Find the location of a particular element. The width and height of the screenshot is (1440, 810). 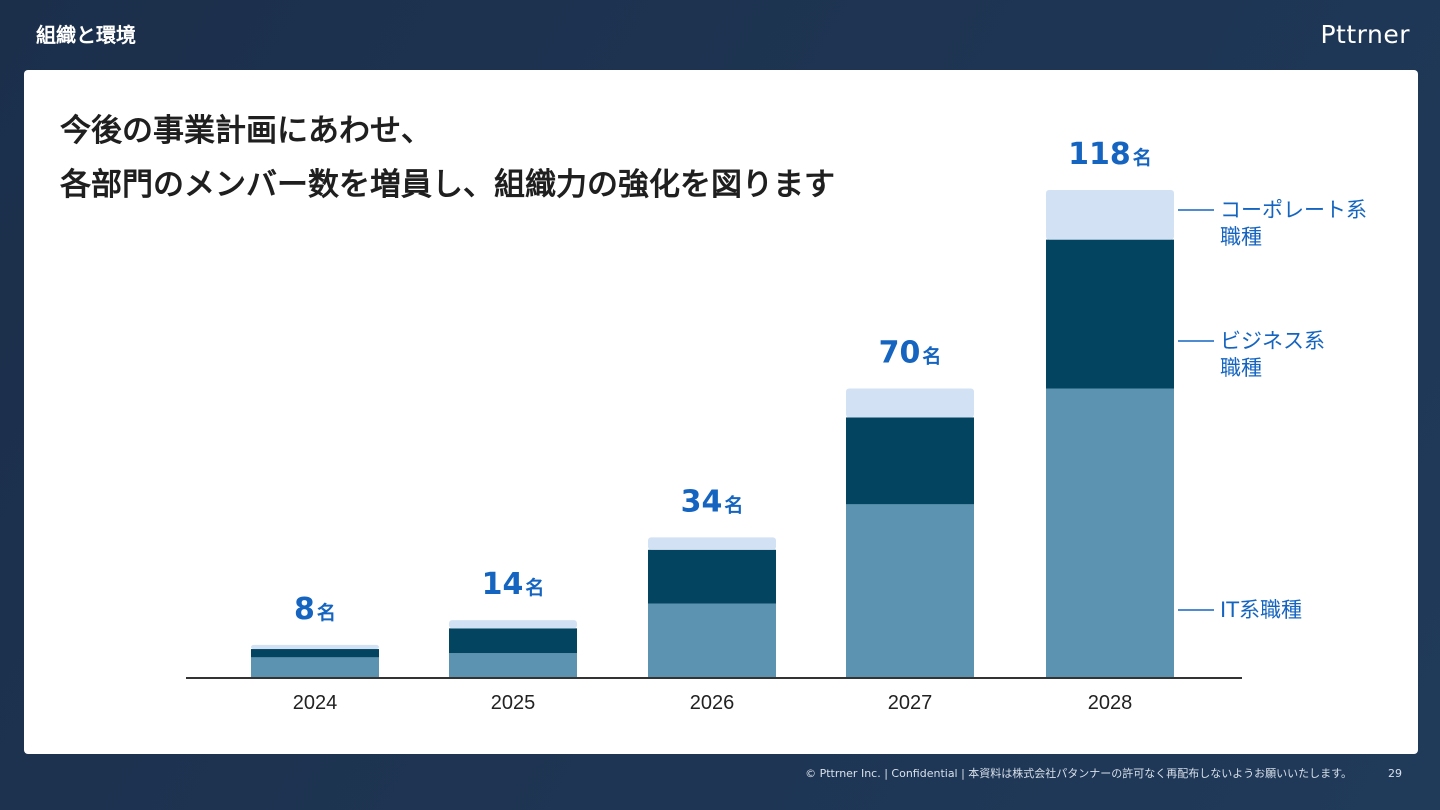

x-tick-label: 2028 is located at coordinates (1110, 703).